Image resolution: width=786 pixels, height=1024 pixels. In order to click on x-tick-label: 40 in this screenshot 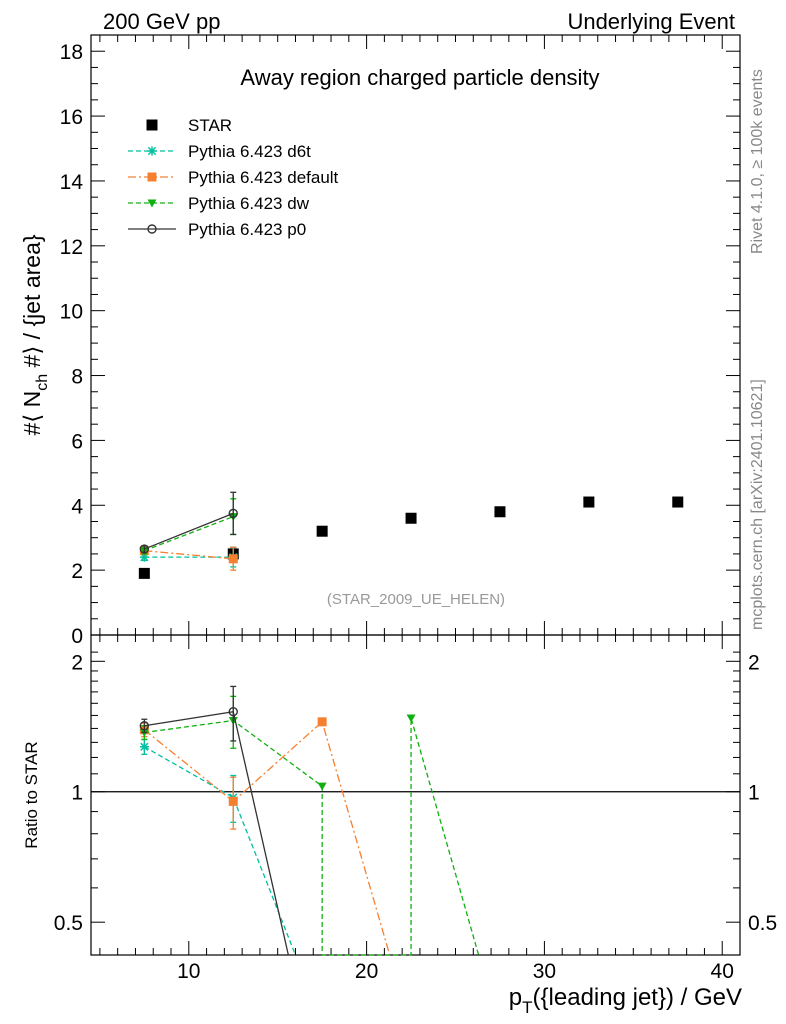, I will do `click(722, 971)`.